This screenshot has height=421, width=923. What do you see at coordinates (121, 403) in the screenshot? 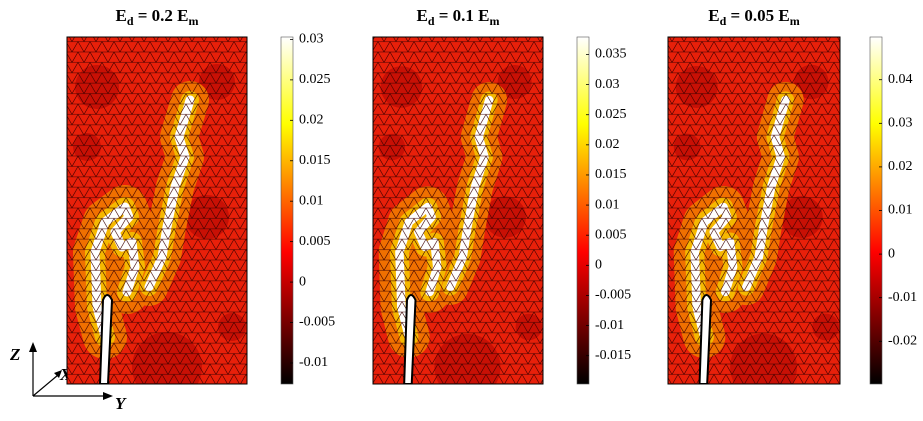
I see `axis-label: Y` at bounding box center [121, 403].